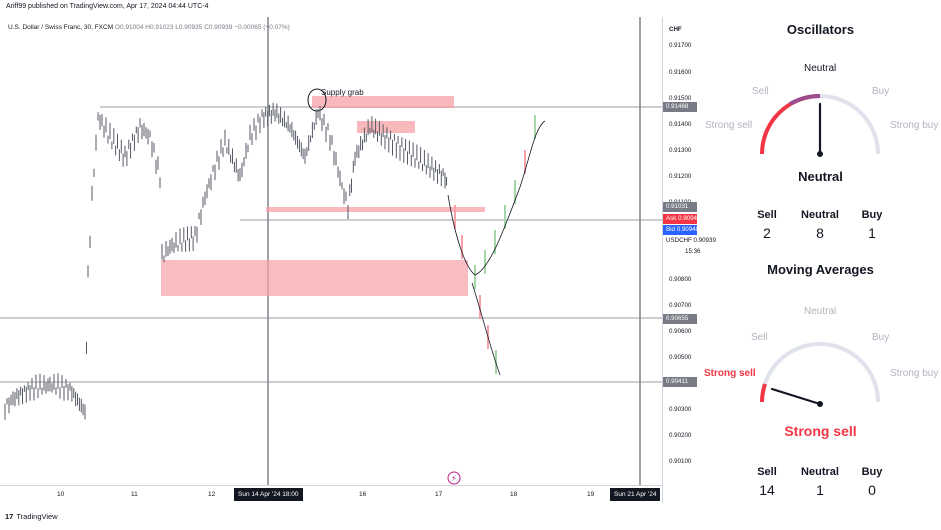 This screenshot has width=941, height=530. What do you see at coordinates (680, 305) in the screenshot?
I see `price-tick: 0.90700` at bounding box center [680, 305].